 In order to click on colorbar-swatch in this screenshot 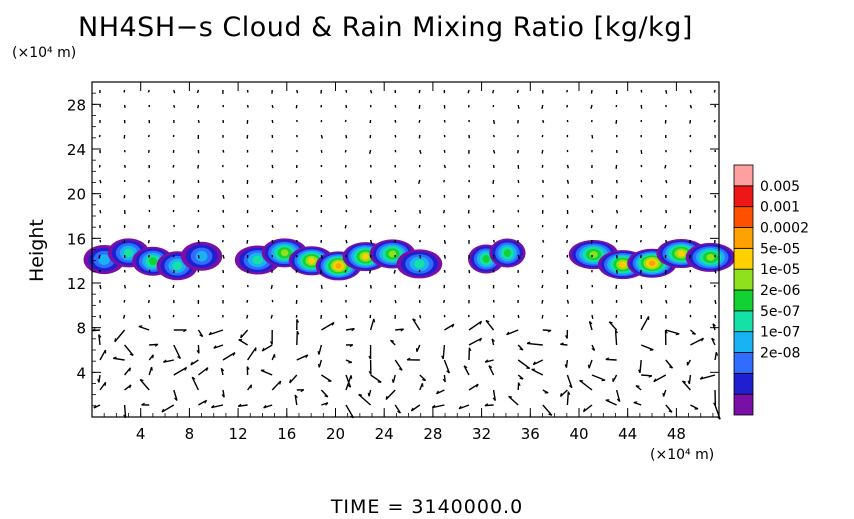, I will do `click(743, 175)`.